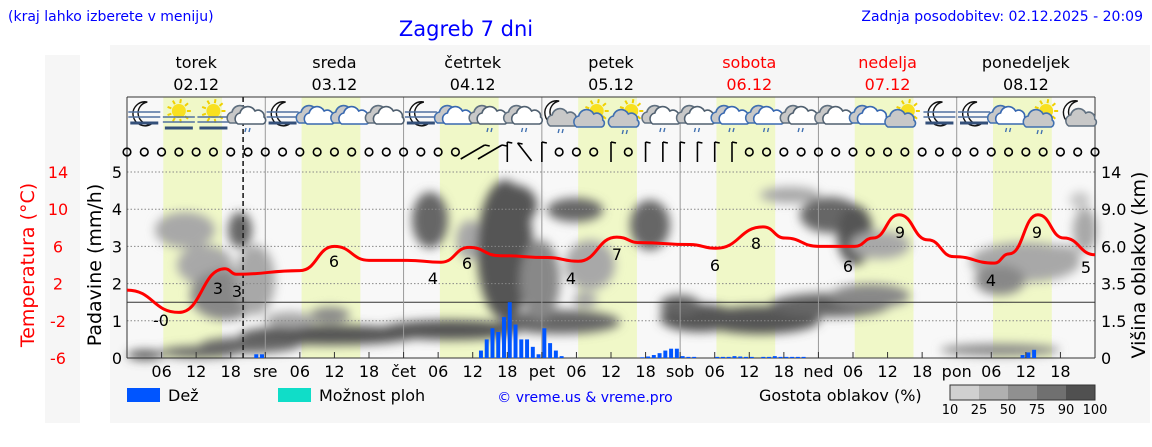 The image size is (1152, 447). I want to click on day-name: sobota, so click(749, 62).